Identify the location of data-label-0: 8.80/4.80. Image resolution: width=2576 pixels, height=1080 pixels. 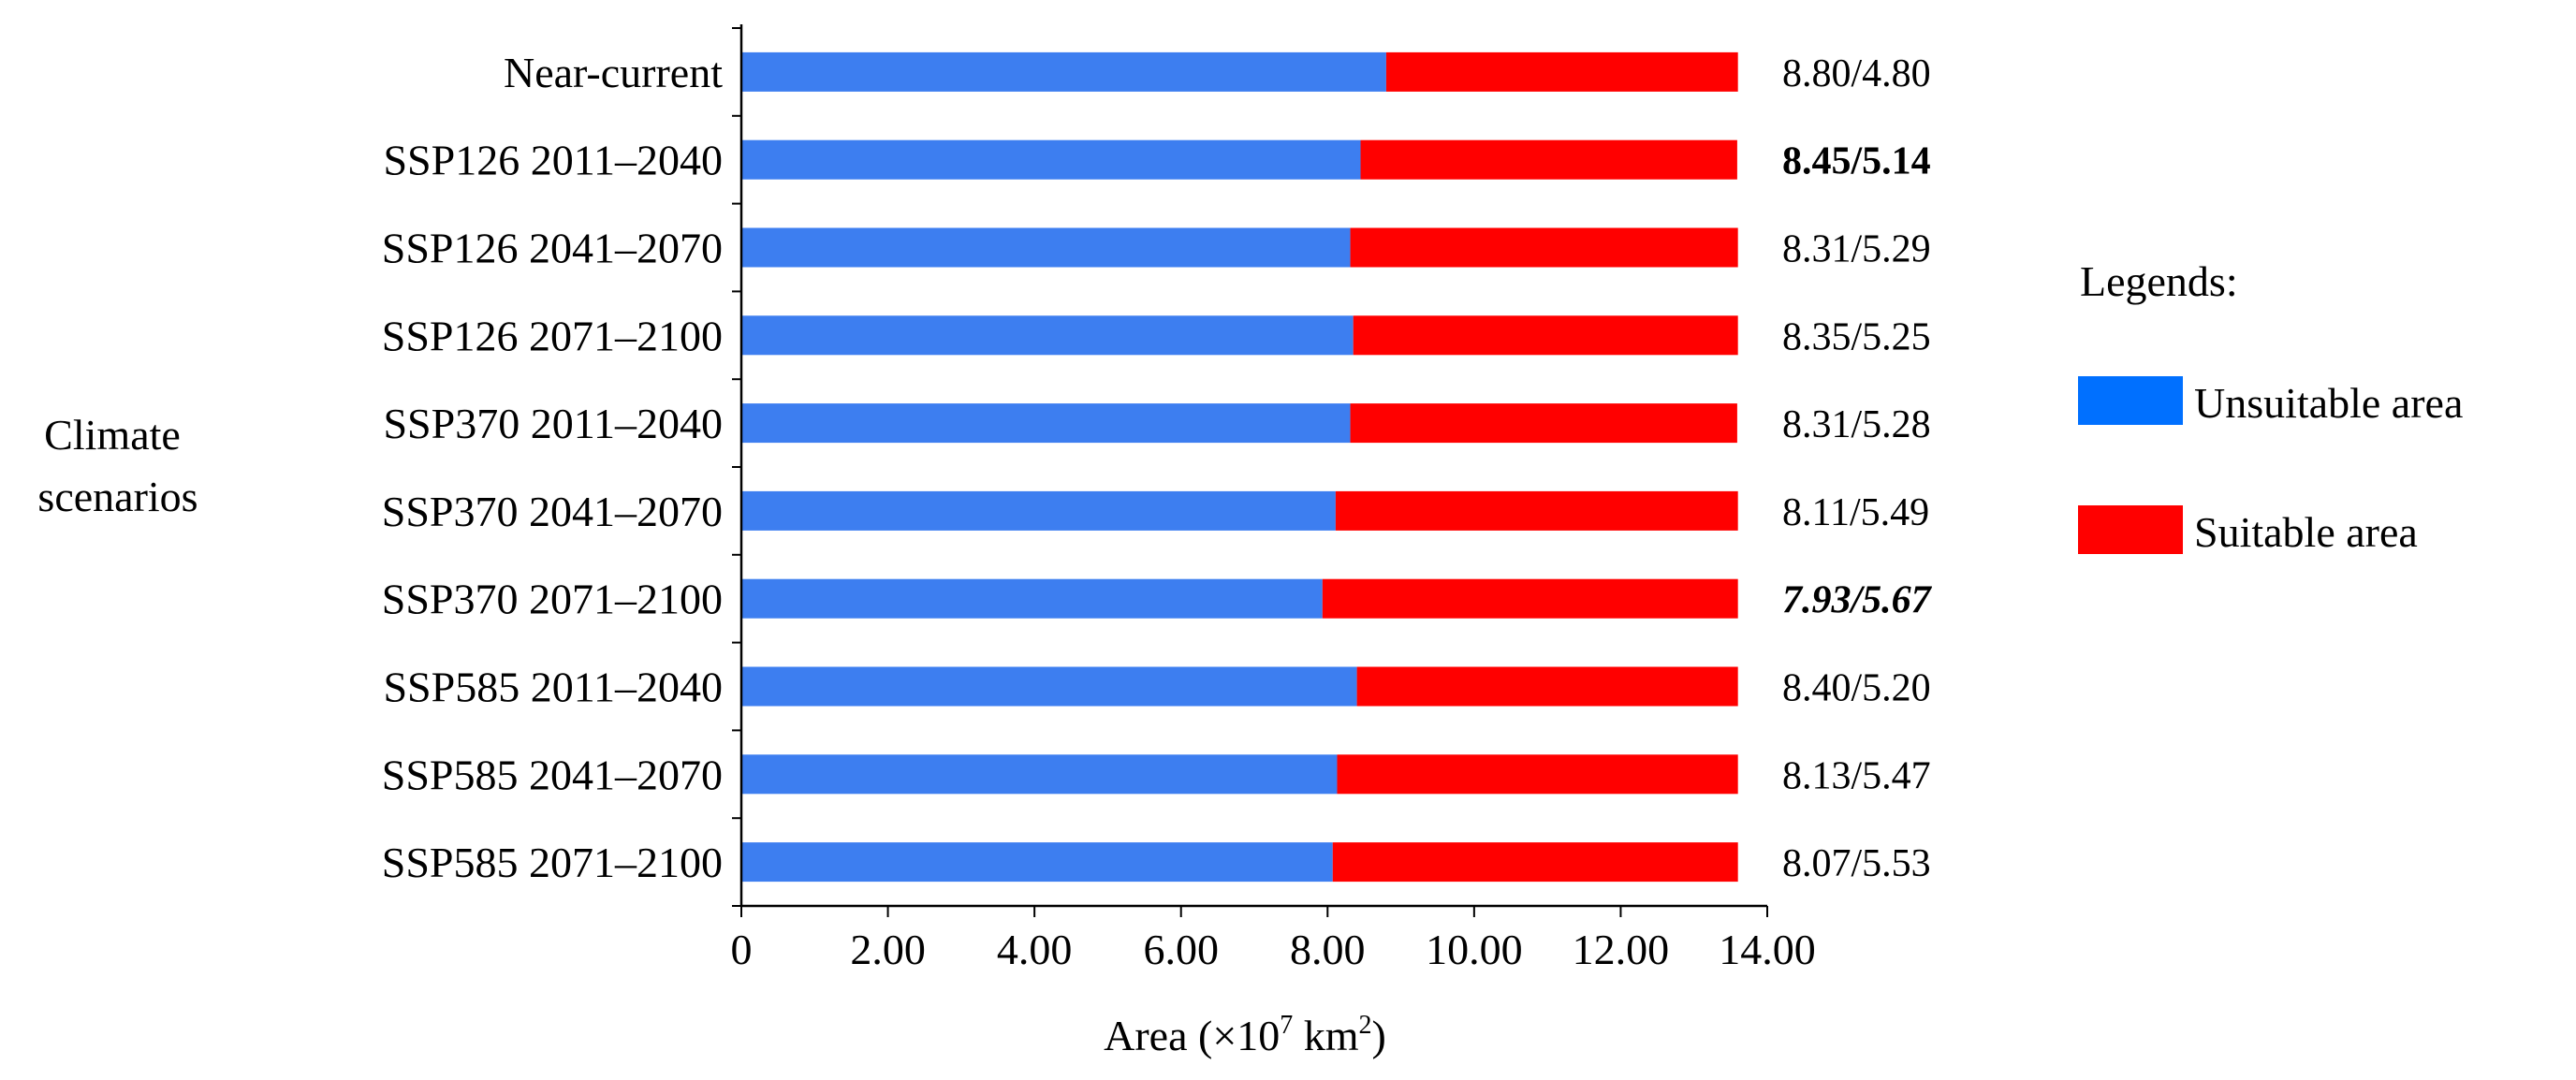
(1856, 73).